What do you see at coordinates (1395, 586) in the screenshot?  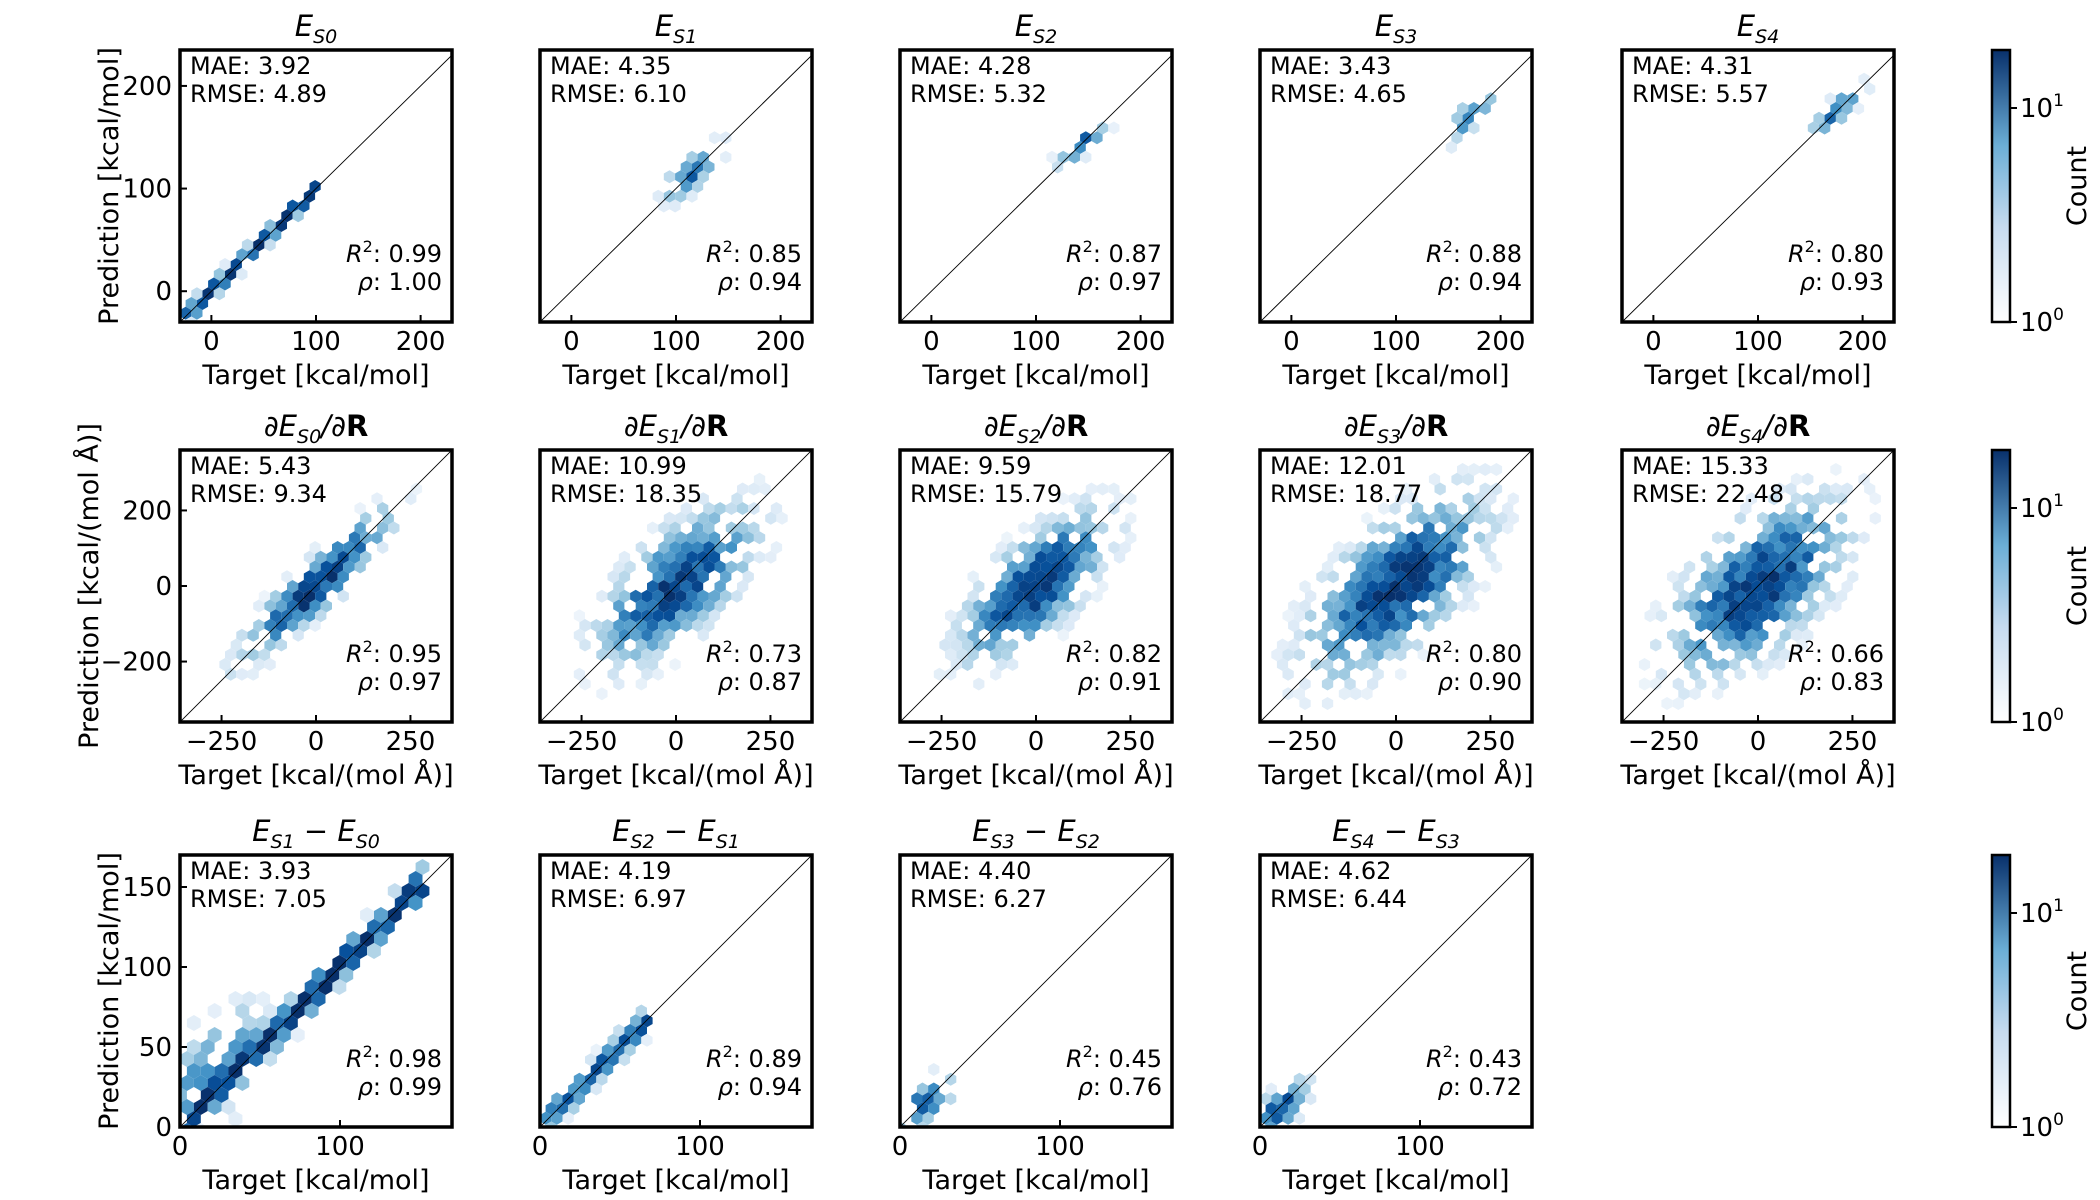 I see `hexbin-cells` at bounding box center [1395, 586].